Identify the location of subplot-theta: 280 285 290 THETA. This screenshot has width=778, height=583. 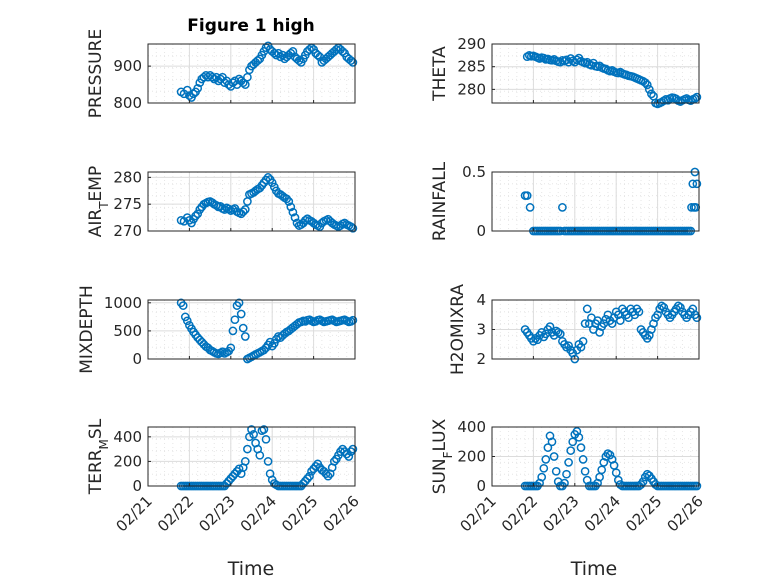
(566, 72).